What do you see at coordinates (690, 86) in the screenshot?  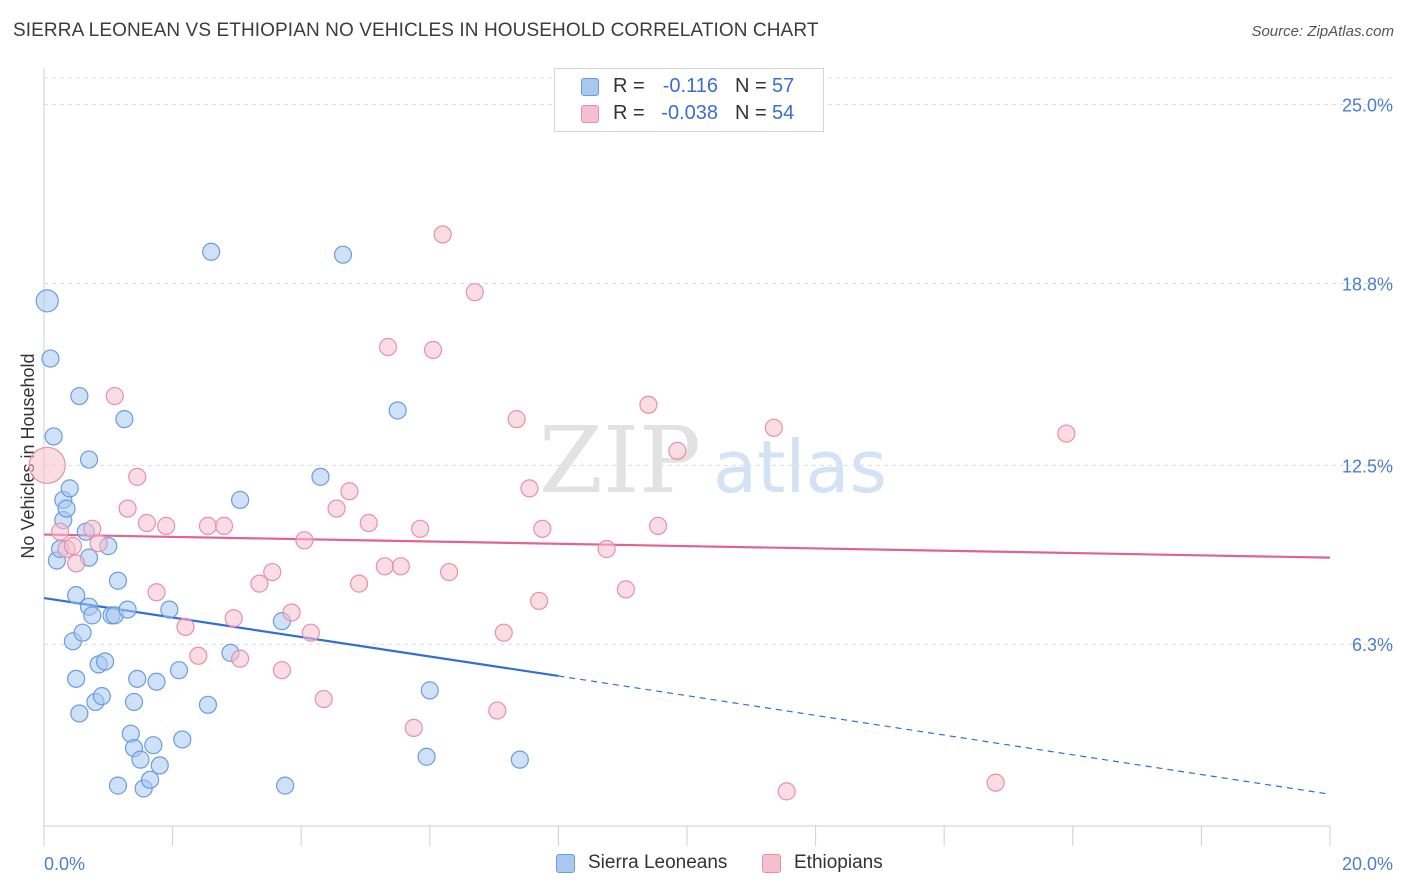 I see `r-value: -0.116` at bounding box center [690, 86].